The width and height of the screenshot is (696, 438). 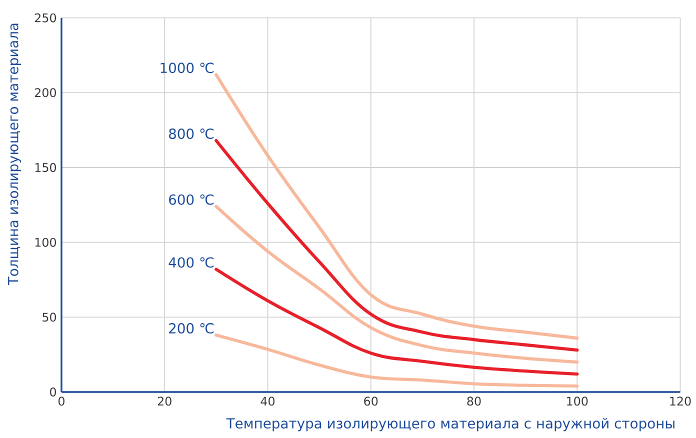 What do you see at coordinates (680, 401) in the screenshot?
I see `x-tick-label: 120` at bounding box center [680, 401].